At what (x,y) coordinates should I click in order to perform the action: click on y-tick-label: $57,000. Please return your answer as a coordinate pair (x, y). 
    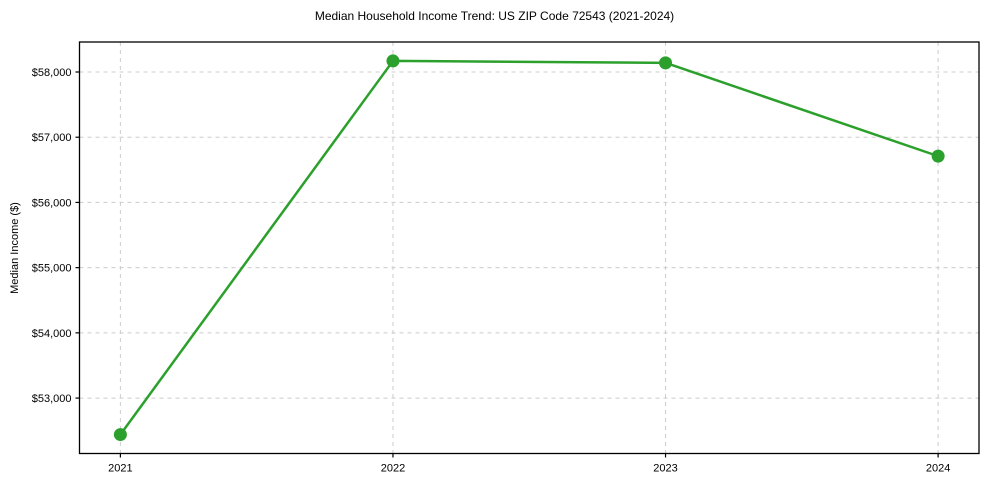
    Looking at the image, I should click on (52, 138).